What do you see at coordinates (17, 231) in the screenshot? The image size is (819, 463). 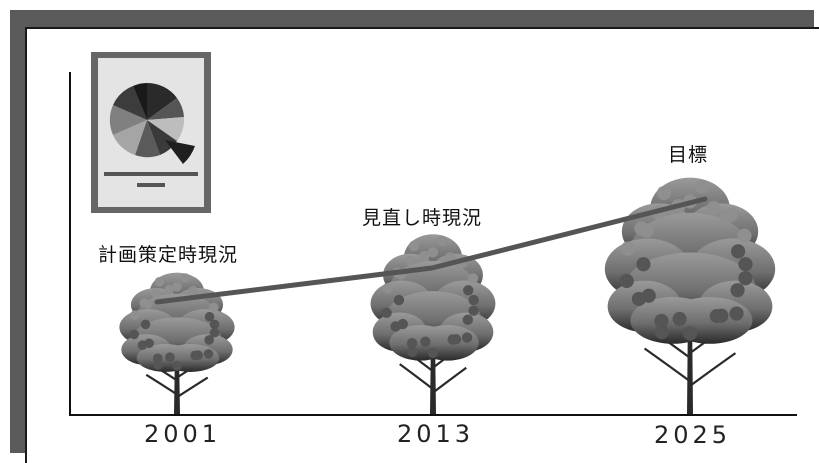 I see `frame-shadow-left` at bounding box center [17, 231].